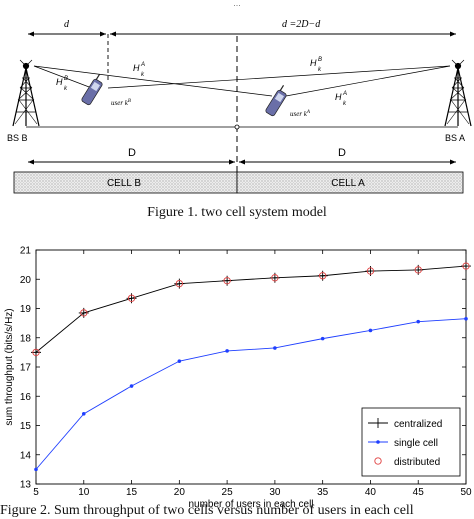 Image resolution: width=474 pixels, height=519 pixels. Describe the element at coordinates (26, 309) in the screenshot. I see `y-tick-label: 19` at that location.